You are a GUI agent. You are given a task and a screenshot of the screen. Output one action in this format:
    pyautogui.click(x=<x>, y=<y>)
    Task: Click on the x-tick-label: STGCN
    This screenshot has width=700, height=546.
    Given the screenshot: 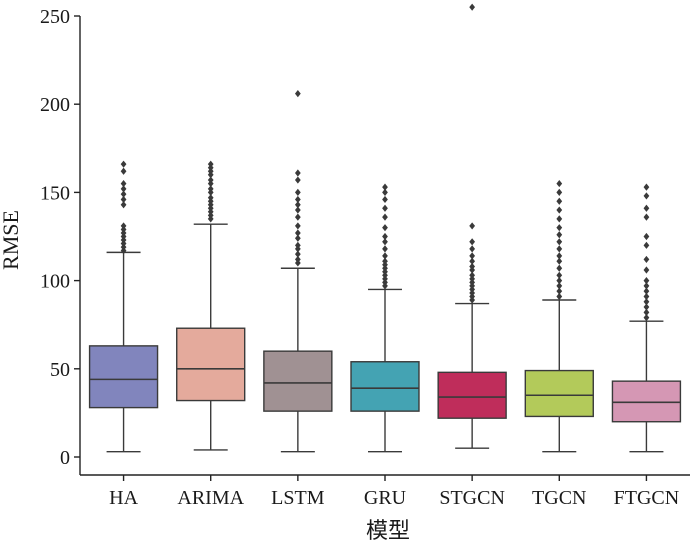 What is the action you would take?
    pyautogui.click(x=472, y=498)
    